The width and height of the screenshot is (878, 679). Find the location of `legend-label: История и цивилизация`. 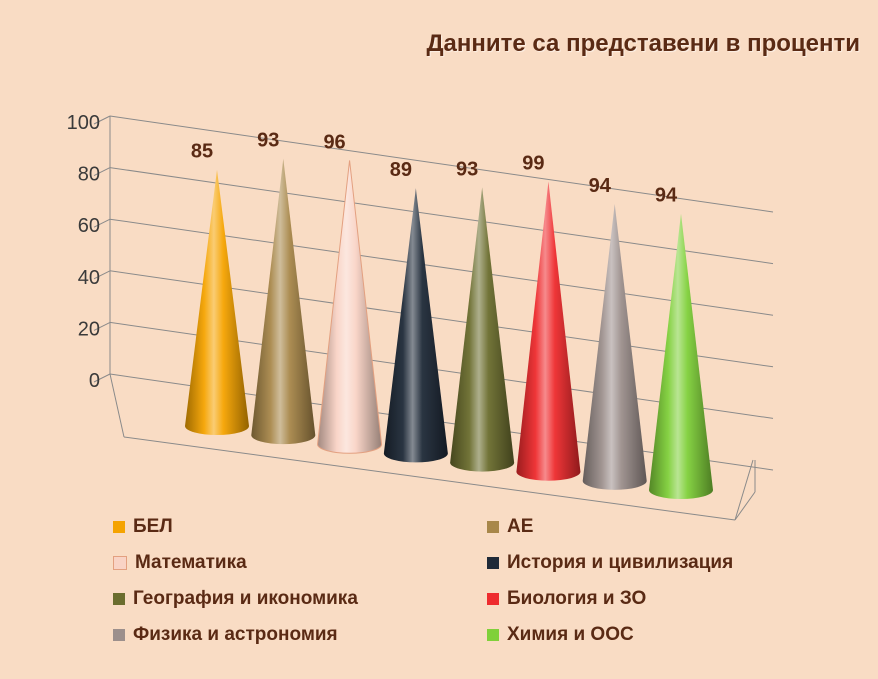

legend-label: История и цивилизация is located at coordinates (620, 562).